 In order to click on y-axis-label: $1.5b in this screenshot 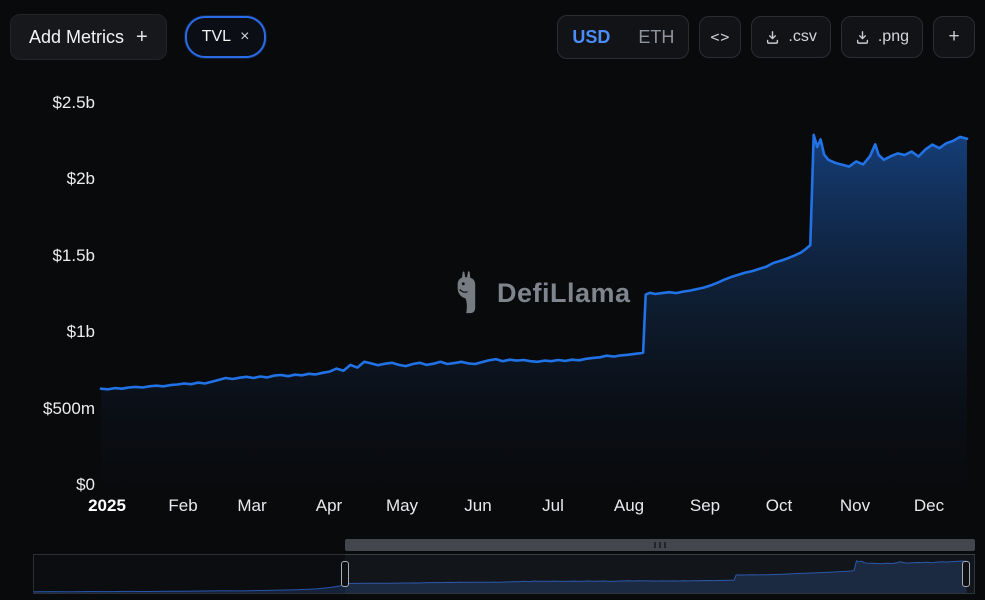, I will do `click(73, 255)`.